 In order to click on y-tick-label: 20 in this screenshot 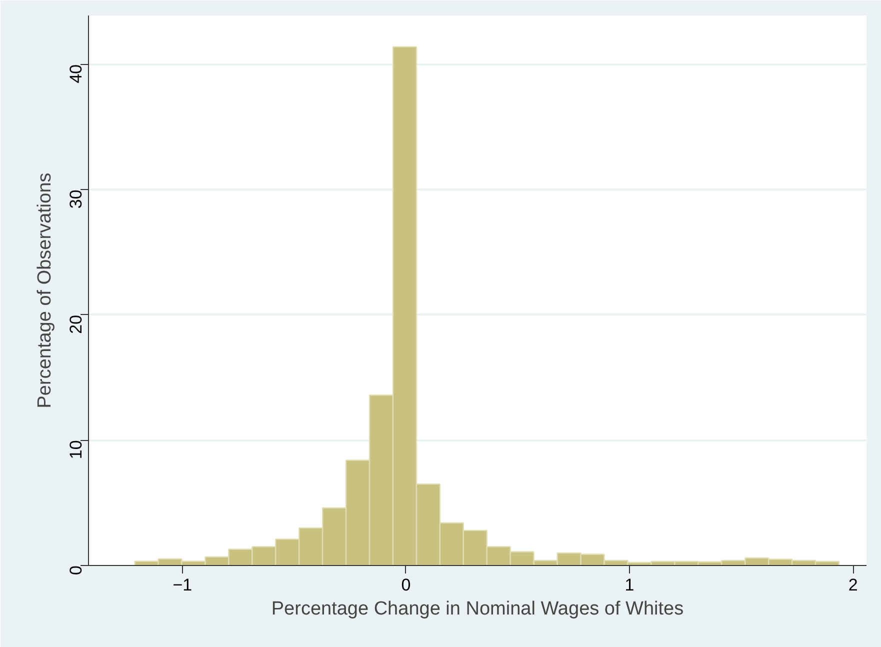, I will do `click(76, 324)`.